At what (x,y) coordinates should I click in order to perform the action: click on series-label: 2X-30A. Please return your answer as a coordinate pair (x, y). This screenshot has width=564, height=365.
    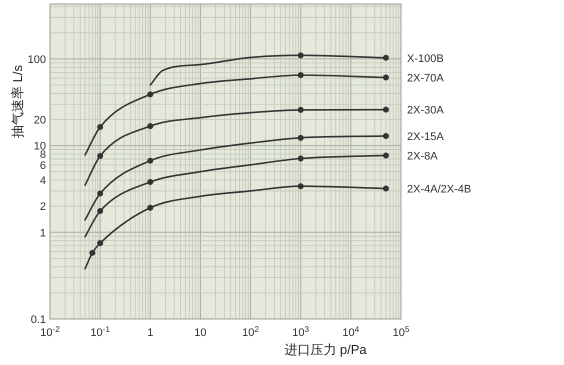
    Looking at the image, I should click on (425, 110).